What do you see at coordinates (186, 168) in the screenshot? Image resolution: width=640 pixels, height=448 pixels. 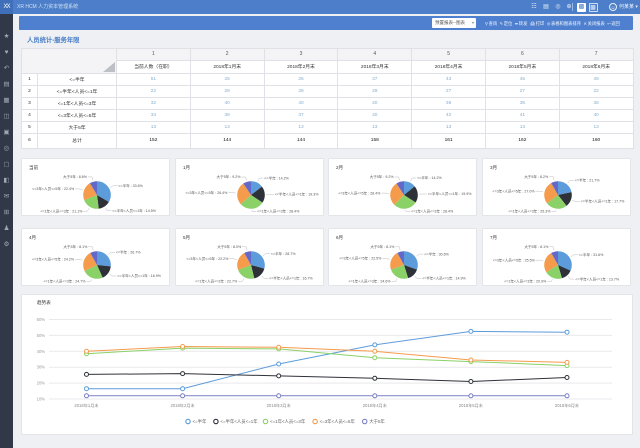 I see `svg-text: 1月` at bounding box center [186, 168].